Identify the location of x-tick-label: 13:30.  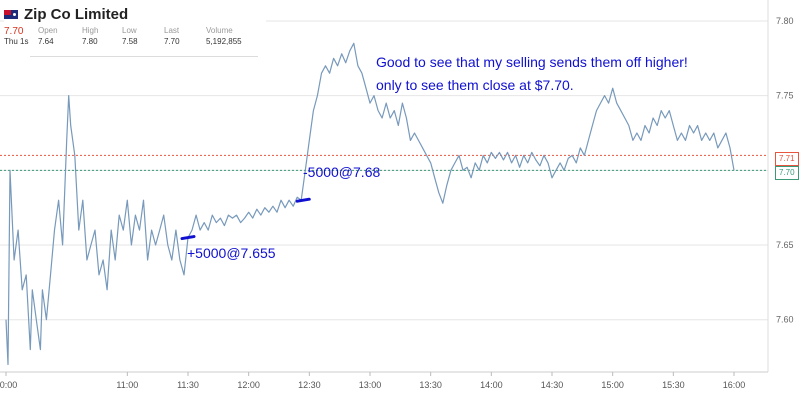
(430, 385).